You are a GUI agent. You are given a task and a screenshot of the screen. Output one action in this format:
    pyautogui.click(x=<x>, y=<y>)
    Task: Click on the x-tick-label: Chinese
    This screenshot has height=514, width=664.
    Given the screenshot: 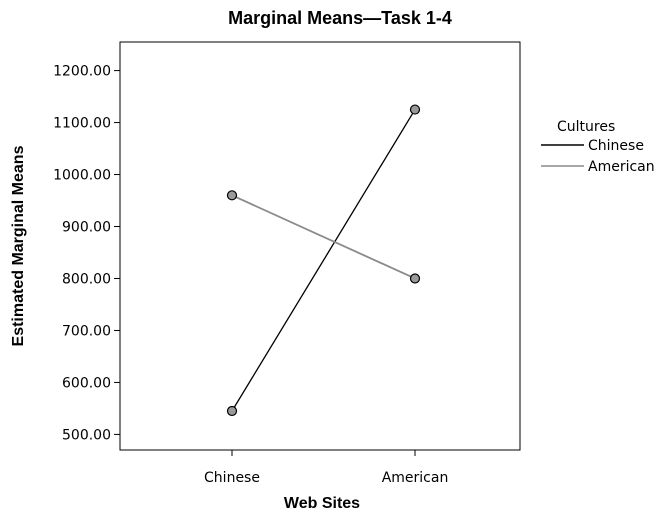 What is the action you would take?
    pyautogui.click(x=232, y=478)
    